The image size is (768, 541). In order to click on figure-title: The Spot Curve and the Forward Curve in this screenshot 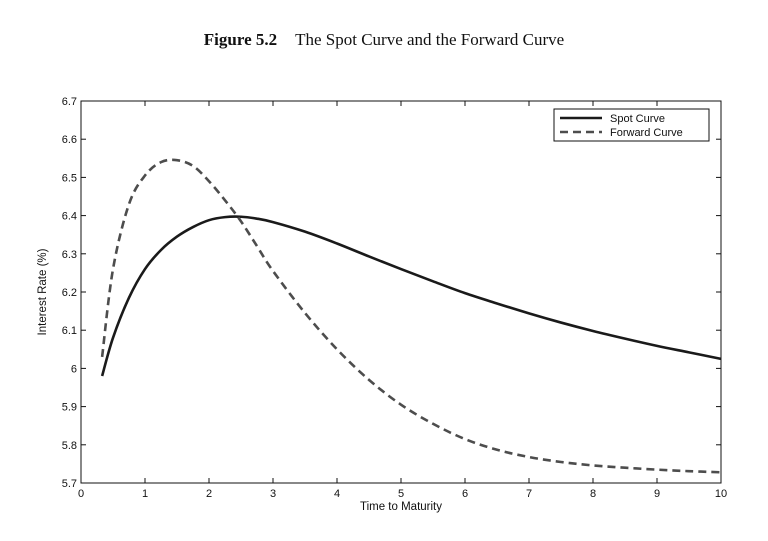, I will do `click(430, 39)`.